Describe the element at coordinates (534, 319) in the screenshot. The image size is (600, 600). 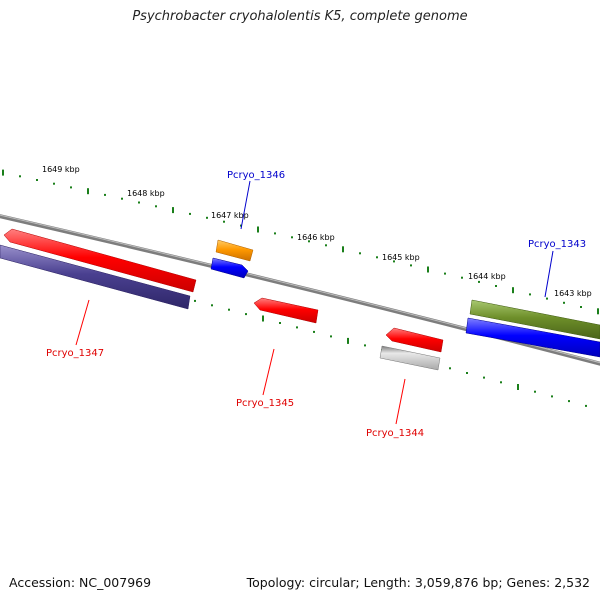
I see `gene-olive-bar` at that location.